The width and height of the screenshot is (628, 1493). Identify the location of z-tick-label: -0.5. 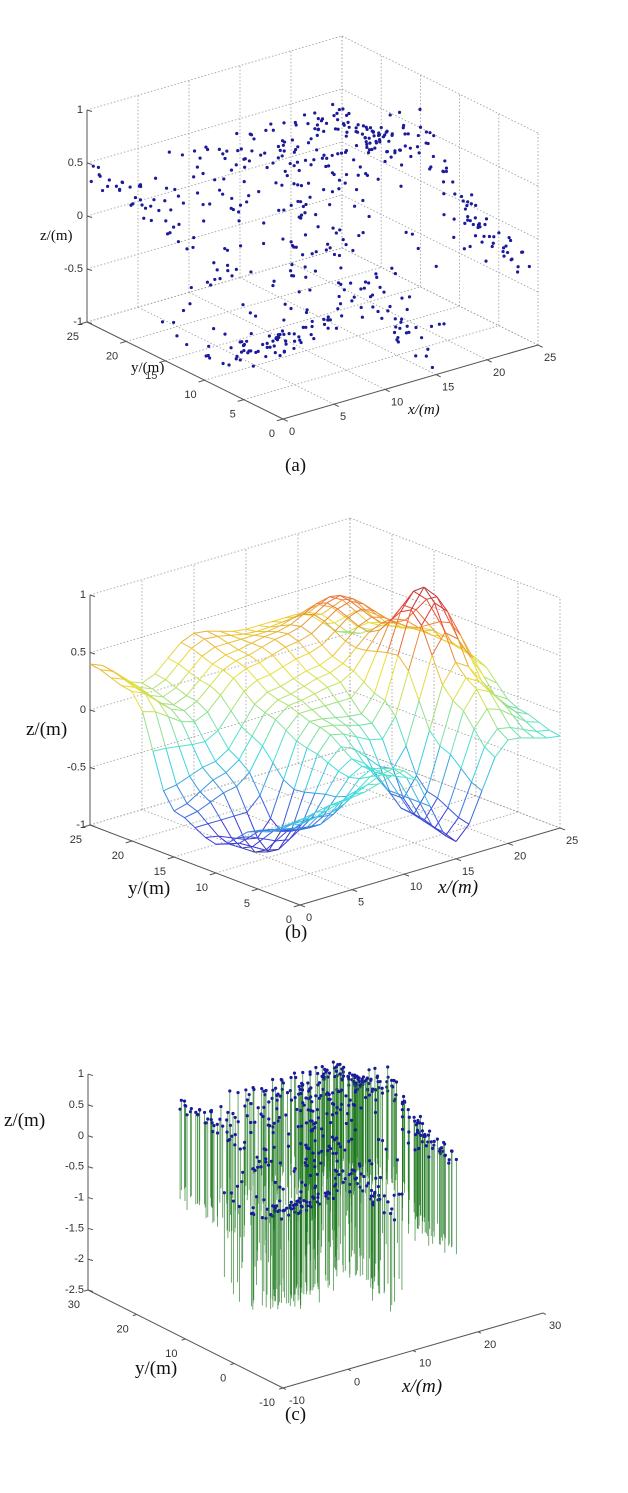
(74, 1167).